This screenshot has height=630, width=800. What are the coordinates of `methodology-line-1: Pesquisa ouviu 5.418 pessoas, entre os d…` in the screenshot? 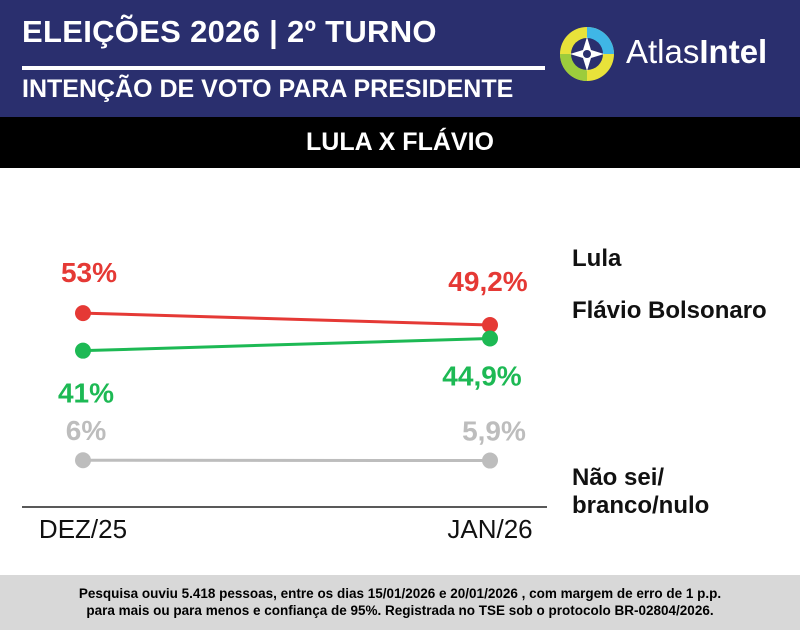 It's located at (400, 593).